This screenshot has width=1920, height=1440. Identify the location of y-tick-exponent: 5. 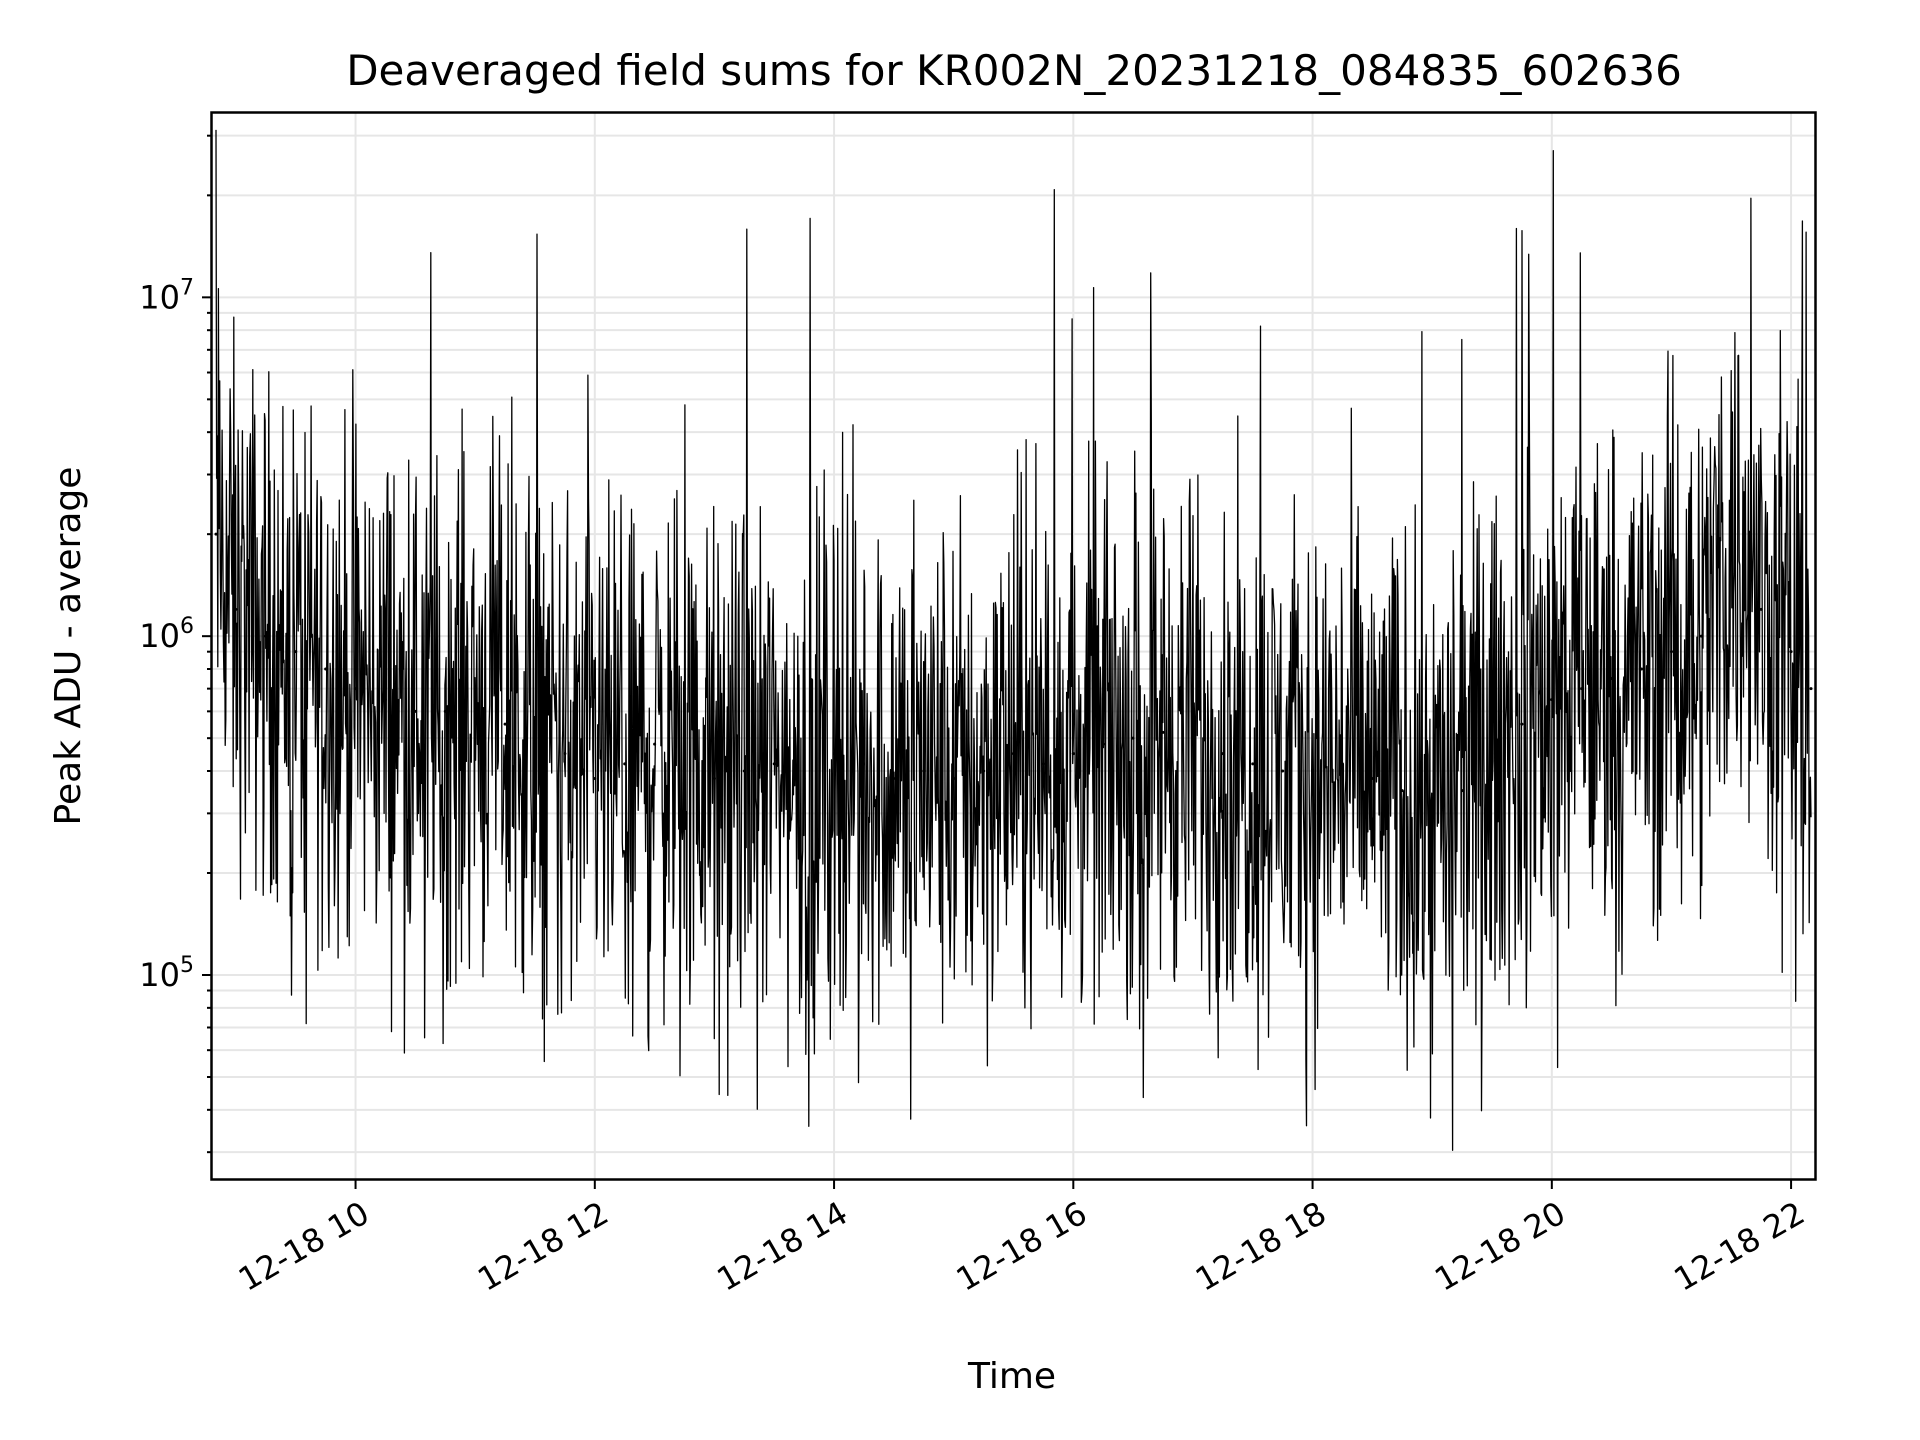
(187, 965).